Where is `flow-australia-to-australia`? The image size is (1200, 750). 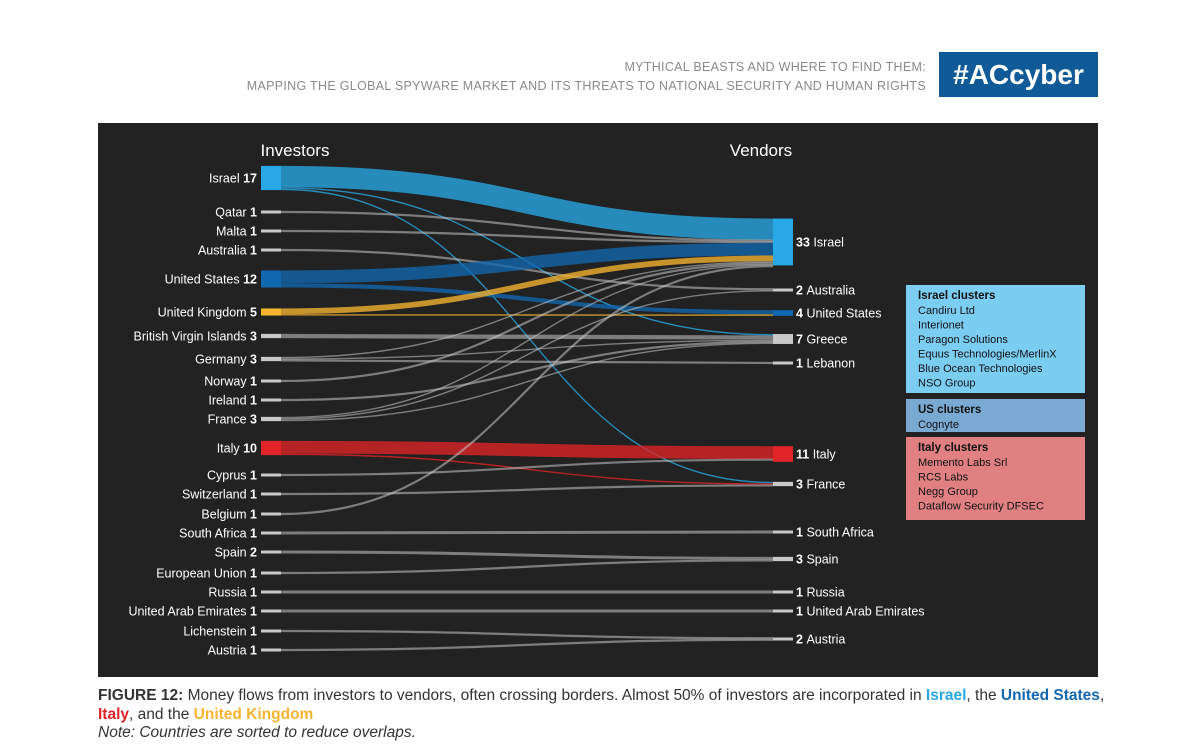
flow-australia-to-australia is located at coordinates (527, 269).